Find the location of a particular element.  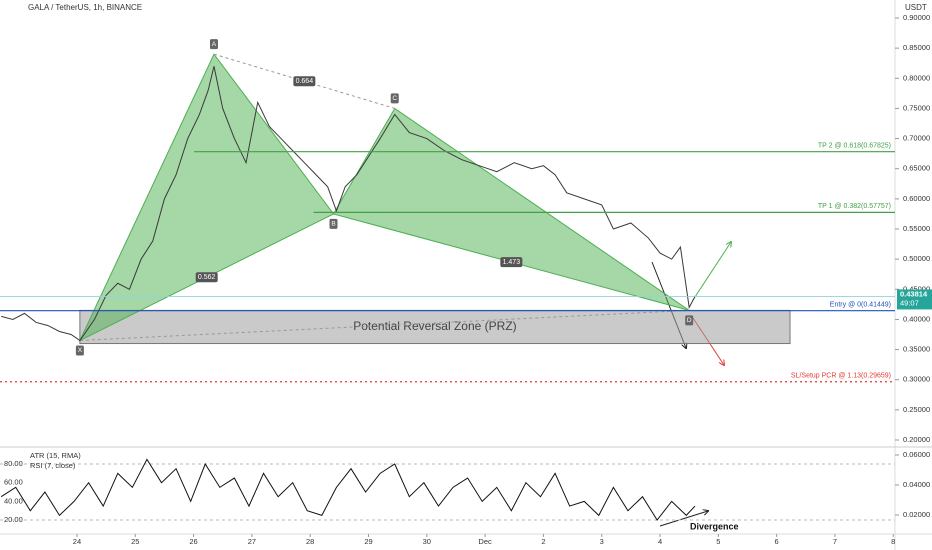

level-label: Entry @ 0(0.41449) is located at coordinates (860, 305).